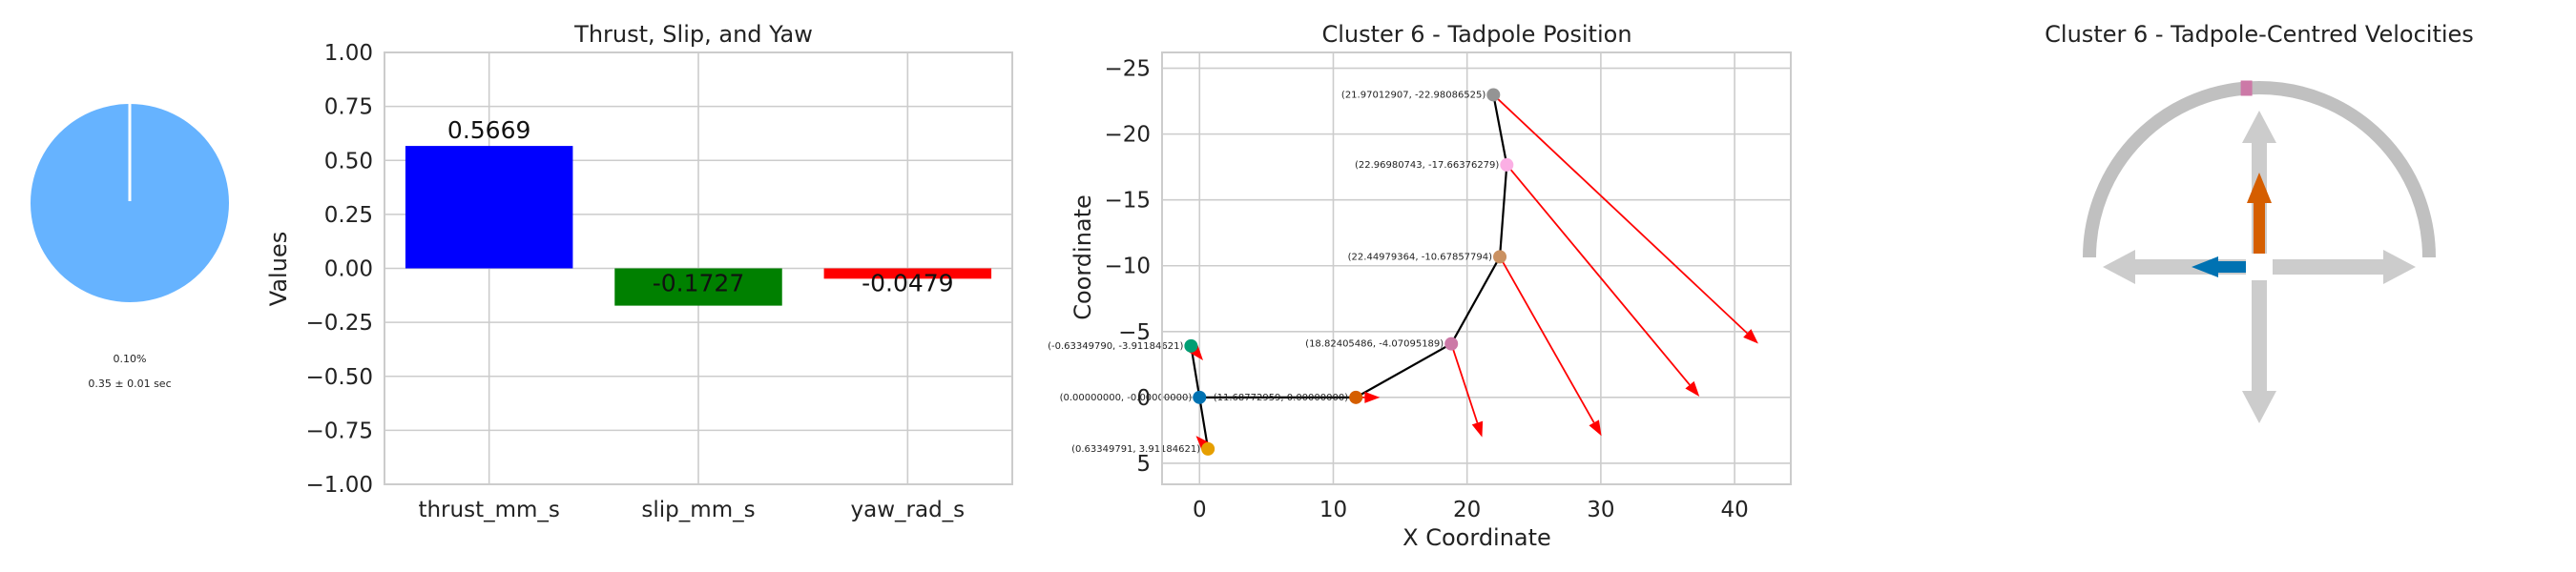 The height and width of the screenshot is (572, 2576). What do you see at coordinates (2174, 267) in the screenshot?
I see `guide-arrow-left` at bounding box center [2174, 267].